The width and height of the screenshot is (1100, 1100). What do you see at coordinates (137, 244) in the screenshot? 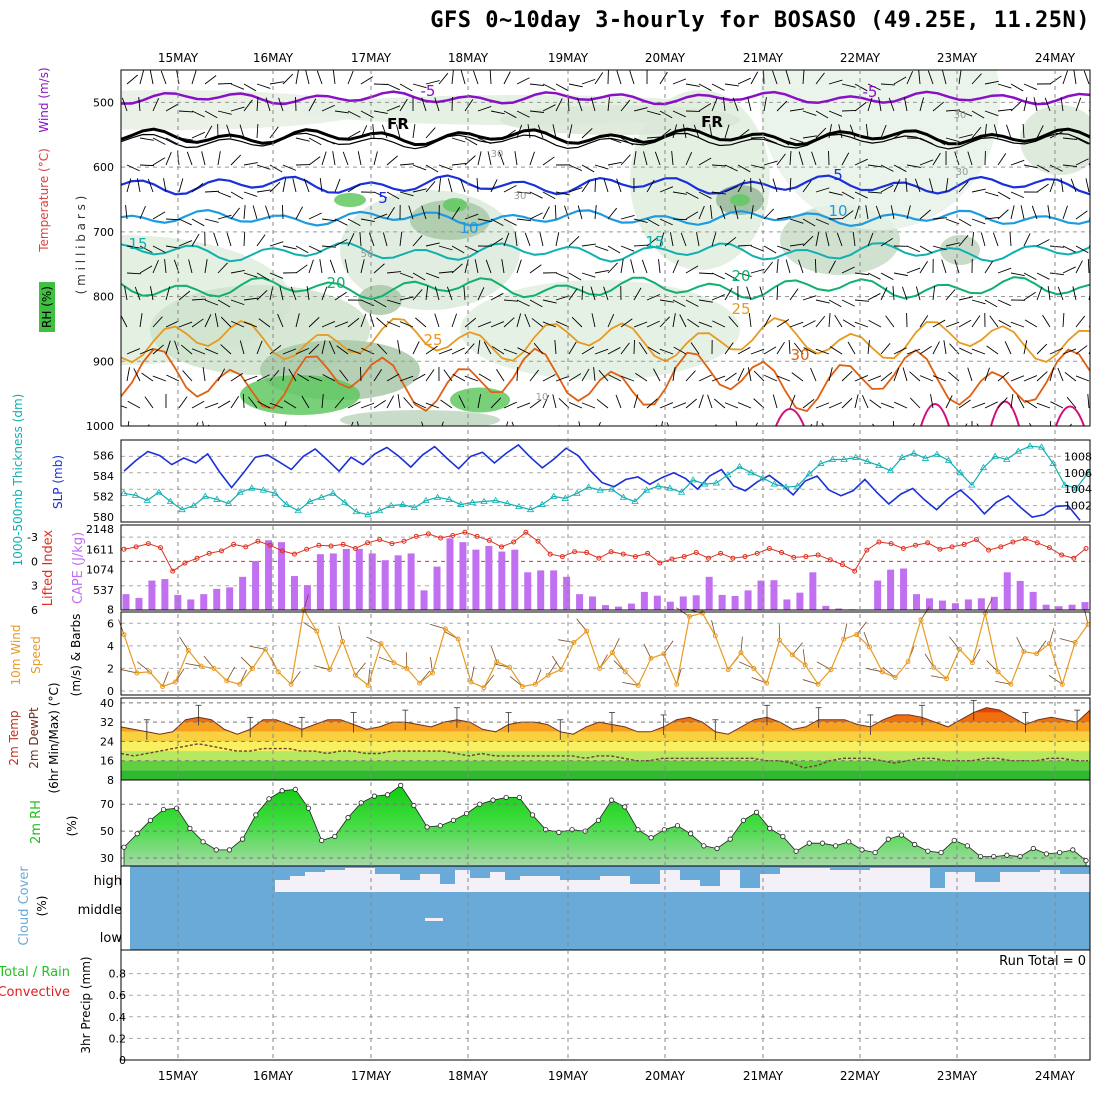
I see `contour-label: 15` at bounding box center [137, 244].